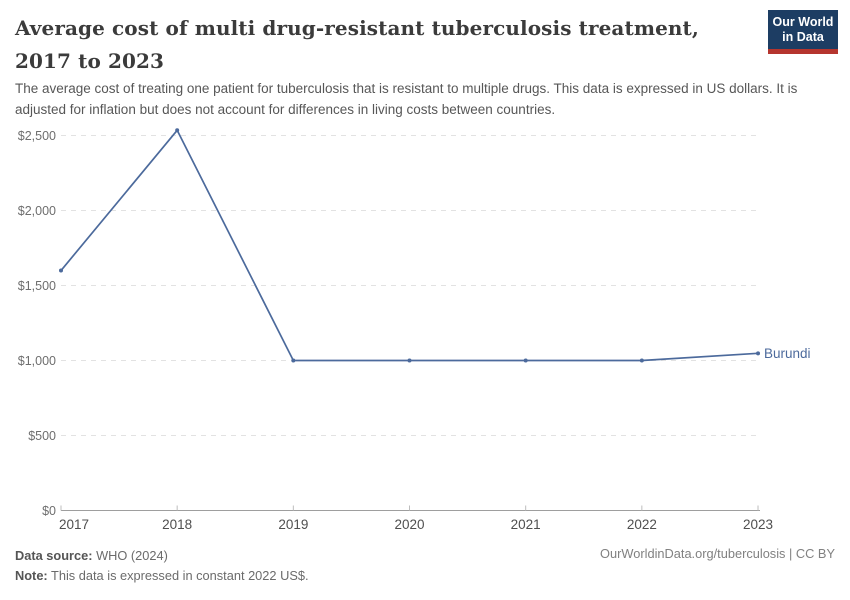 This screenshot has height=600, width=850. What do you see at coordinates (37, 361) in the screenshot?
I see `y-tick-label: $1,000` at bounding box center [37, 361].